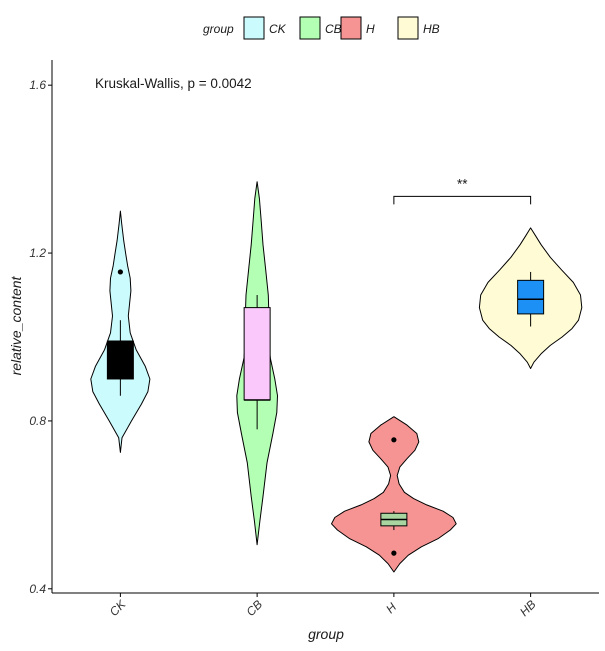 The width and height of the screenshot is (605, 651). I want to click on x-tick-label: HB, so click(528, 608).